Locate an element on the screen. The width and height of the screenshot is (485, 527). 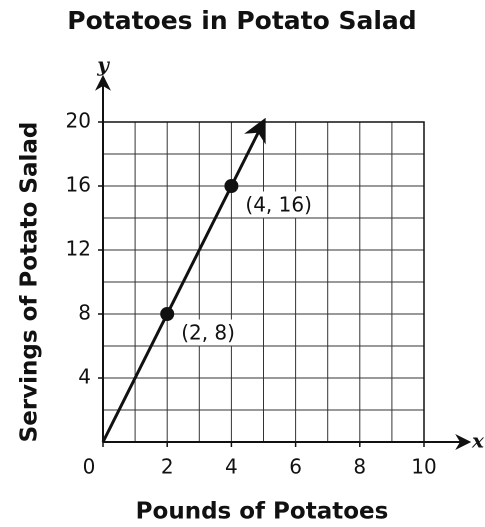
x-tick-label: 8 is located at coordinates (359, 467).